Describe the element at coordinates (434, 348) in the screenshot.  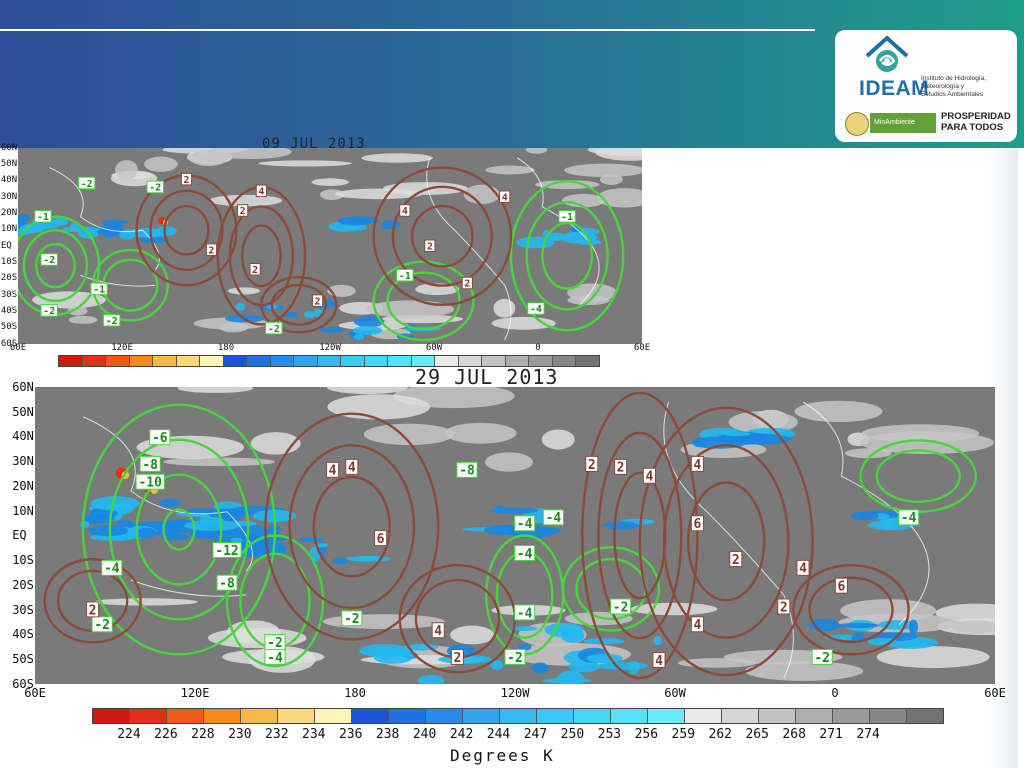
I see `map1-lon-label: 60W` at that location.